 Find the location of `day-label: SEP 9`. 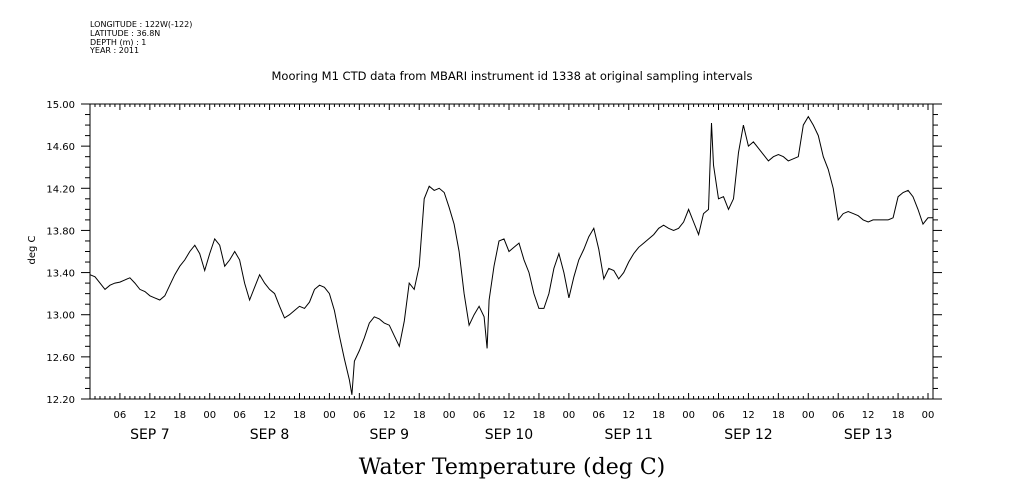

day-label: SEP 9 is located at coordinates (390, 435).